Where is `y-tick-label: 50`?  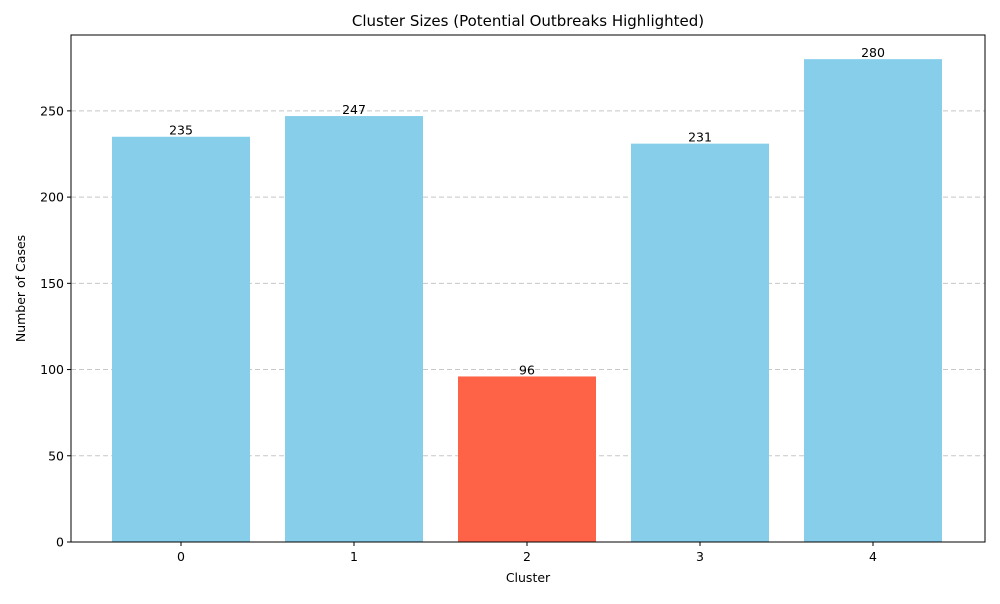
y-tick-label: 50 is located at coordinates (56, 455).